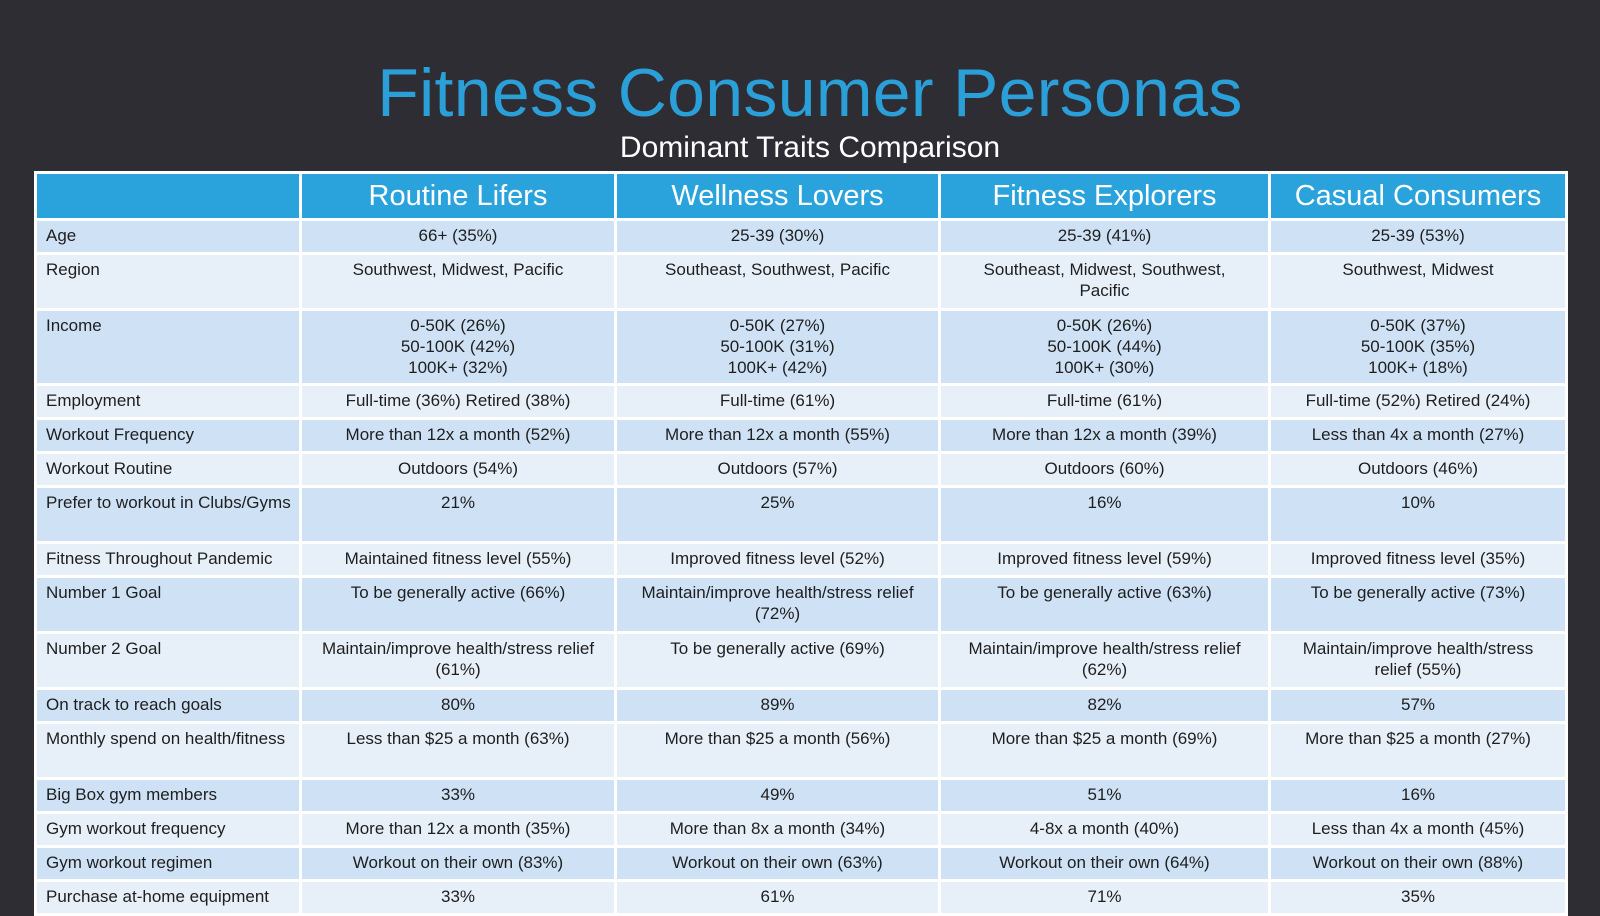 Image resolution: width=1600 pixels, height=916 pixels. I want to click on table-cell: To be generally active (69%), so click(777, 660).